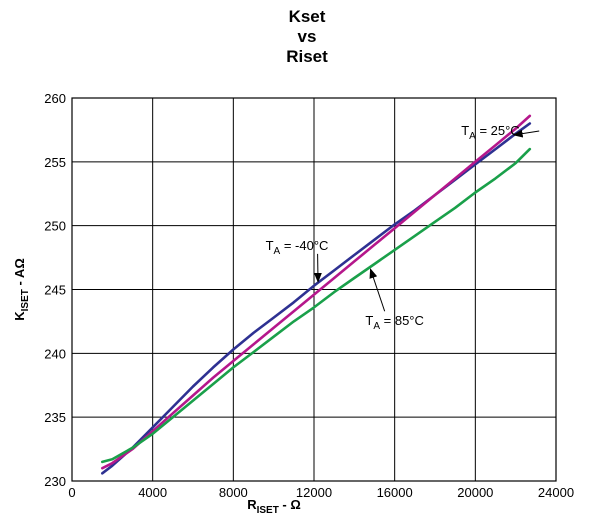 The image size is (608, 527). I want to click on title-line: Kset, so click(307, 16).